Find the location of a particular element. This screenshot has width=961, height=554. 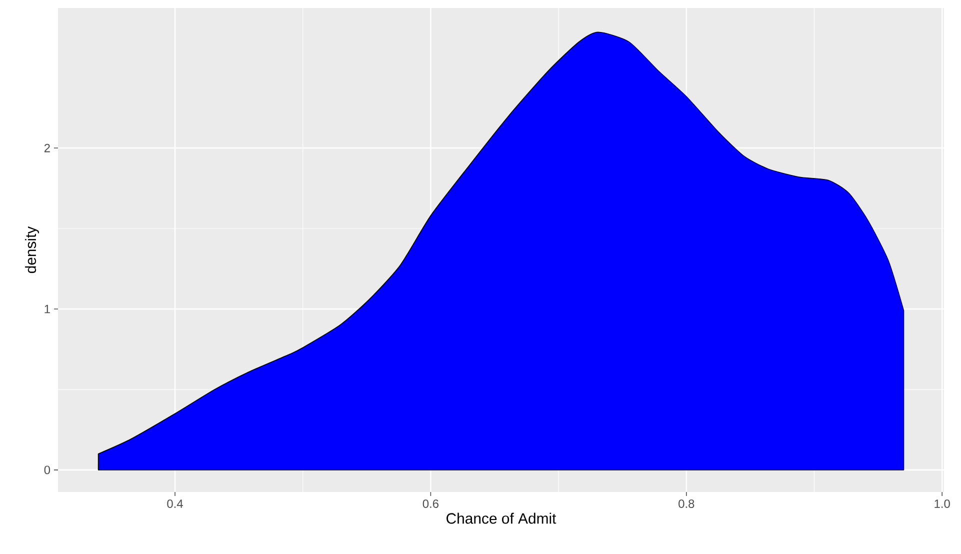

y-tick-label: 2 is located at coordinates (47, 148).